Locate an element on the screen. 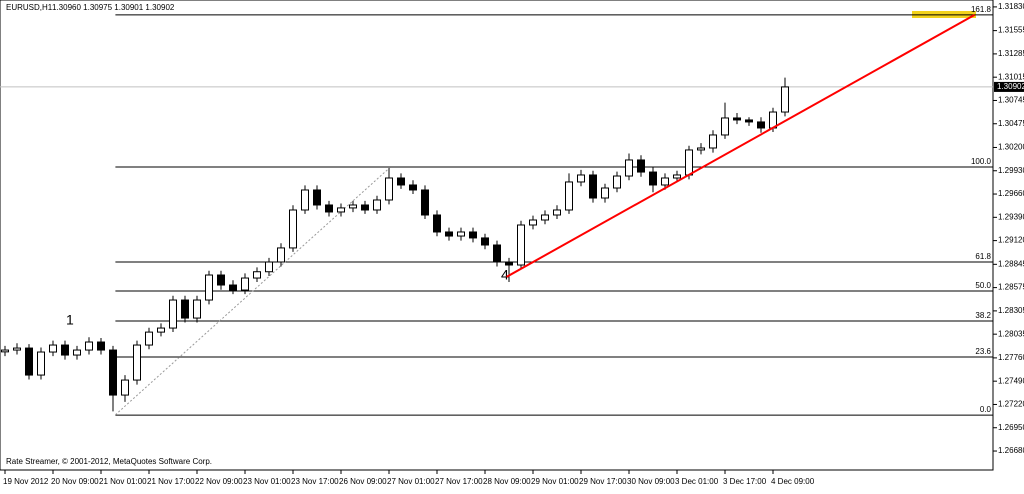 Image resolution: width=1024 pixels, height=494 pixels. x-tick-label: 26 Nov 09:00 is located at coordinates (363, 481).